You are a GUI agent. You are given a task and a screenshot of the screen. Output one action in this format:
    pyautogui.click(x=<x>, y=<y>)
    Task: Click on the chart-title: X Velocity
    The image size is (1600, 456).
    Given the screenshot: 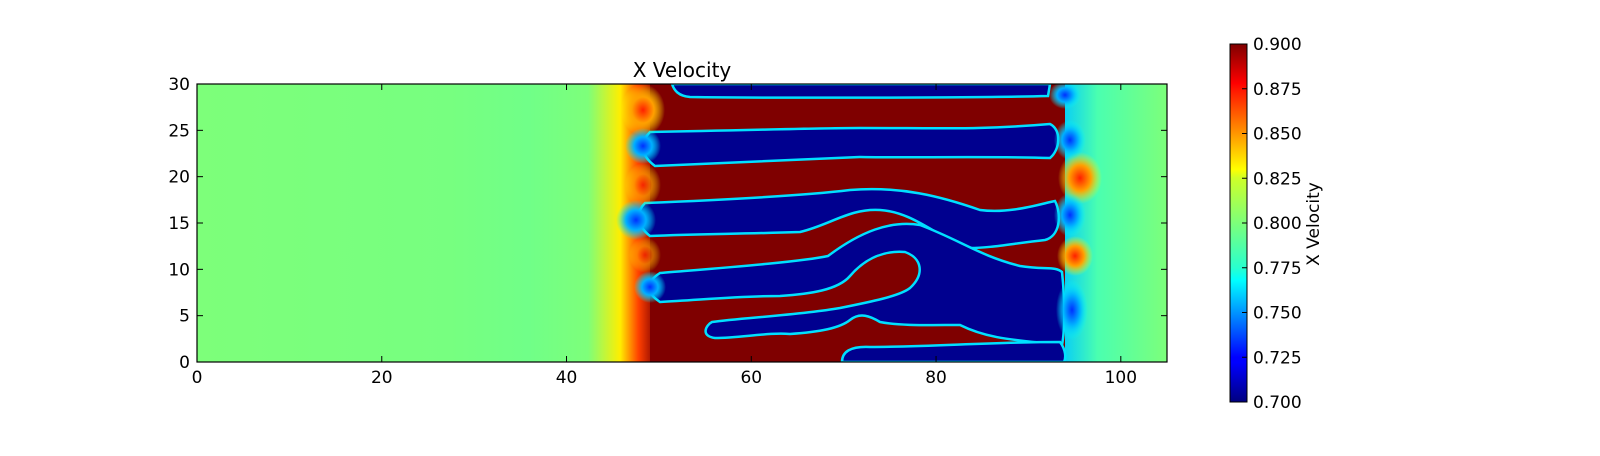 What is the action you would take?
    pyautogui.click(x=682, y=70)
    